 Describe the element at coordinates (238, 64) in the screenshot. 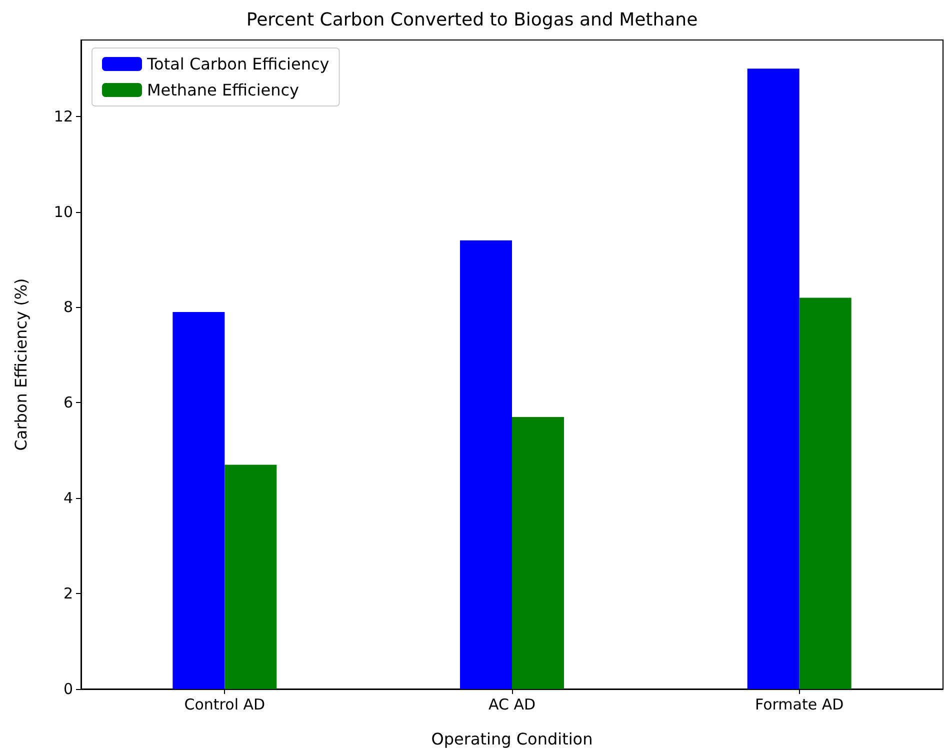

I see `legend-label: Total Carbon Efficiency` at that location.